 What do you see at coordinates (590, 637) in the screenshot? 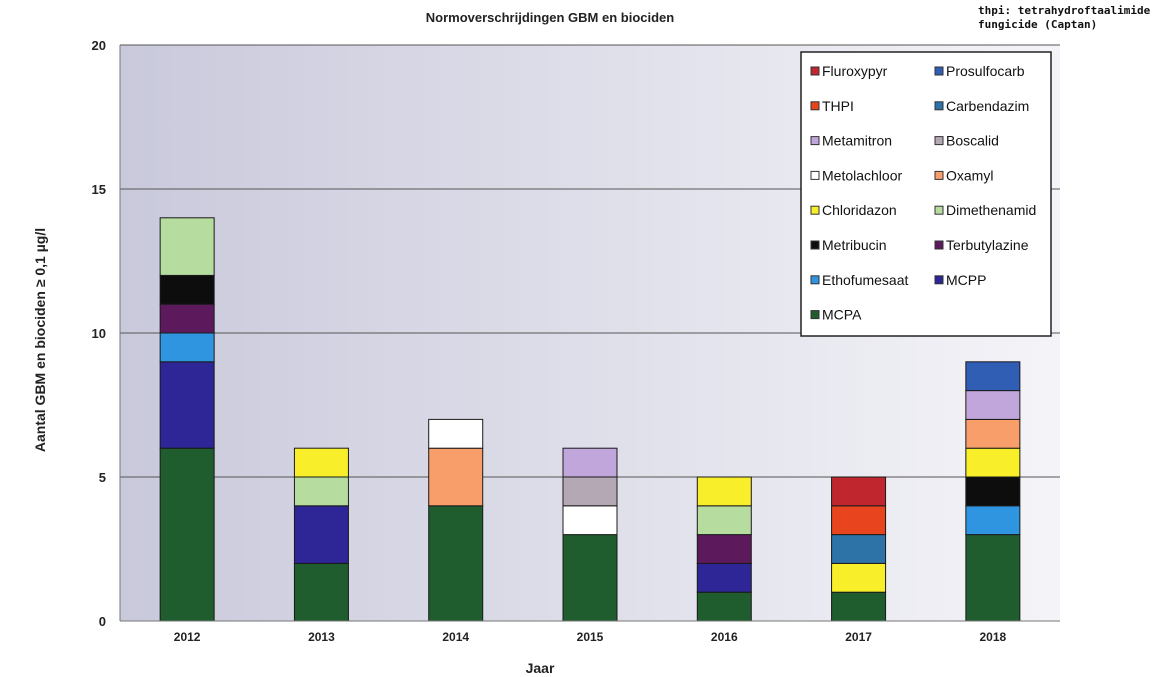
I see `x-tick-label: 2015` at bounding box center [590, 637].